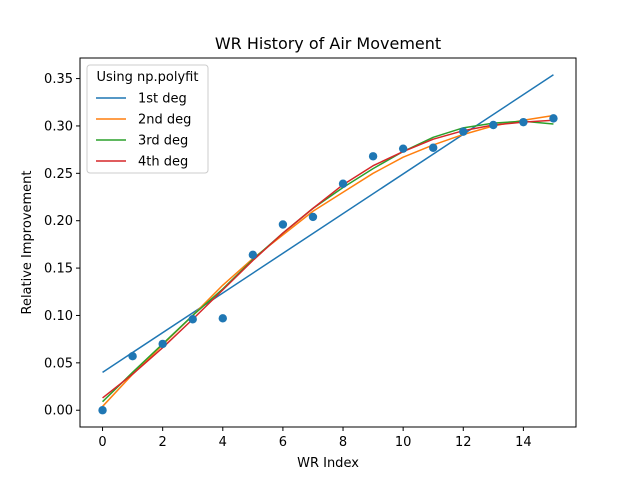 This screenshot has height=480, width=640. Describe the element at coordinates (283, 442) in the screenshot. I see `x-tick-label: 6` at that location.